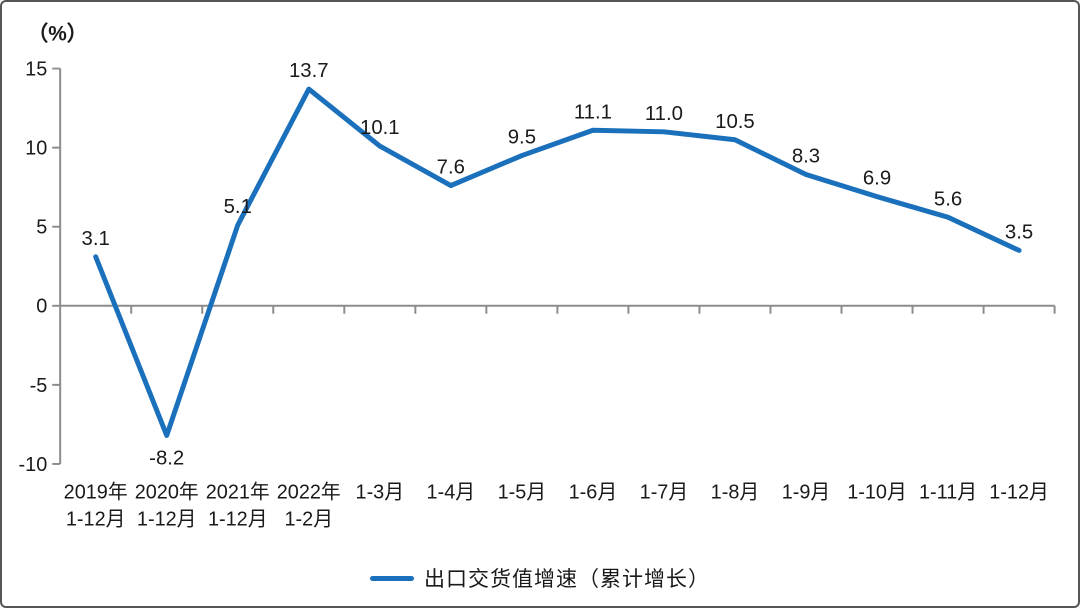 The height and width of the screenshot is (608, 1080). Describe the element at coordinates (238, 493) in the screenshot. I see `x-tick-label: 2021年` at that location.